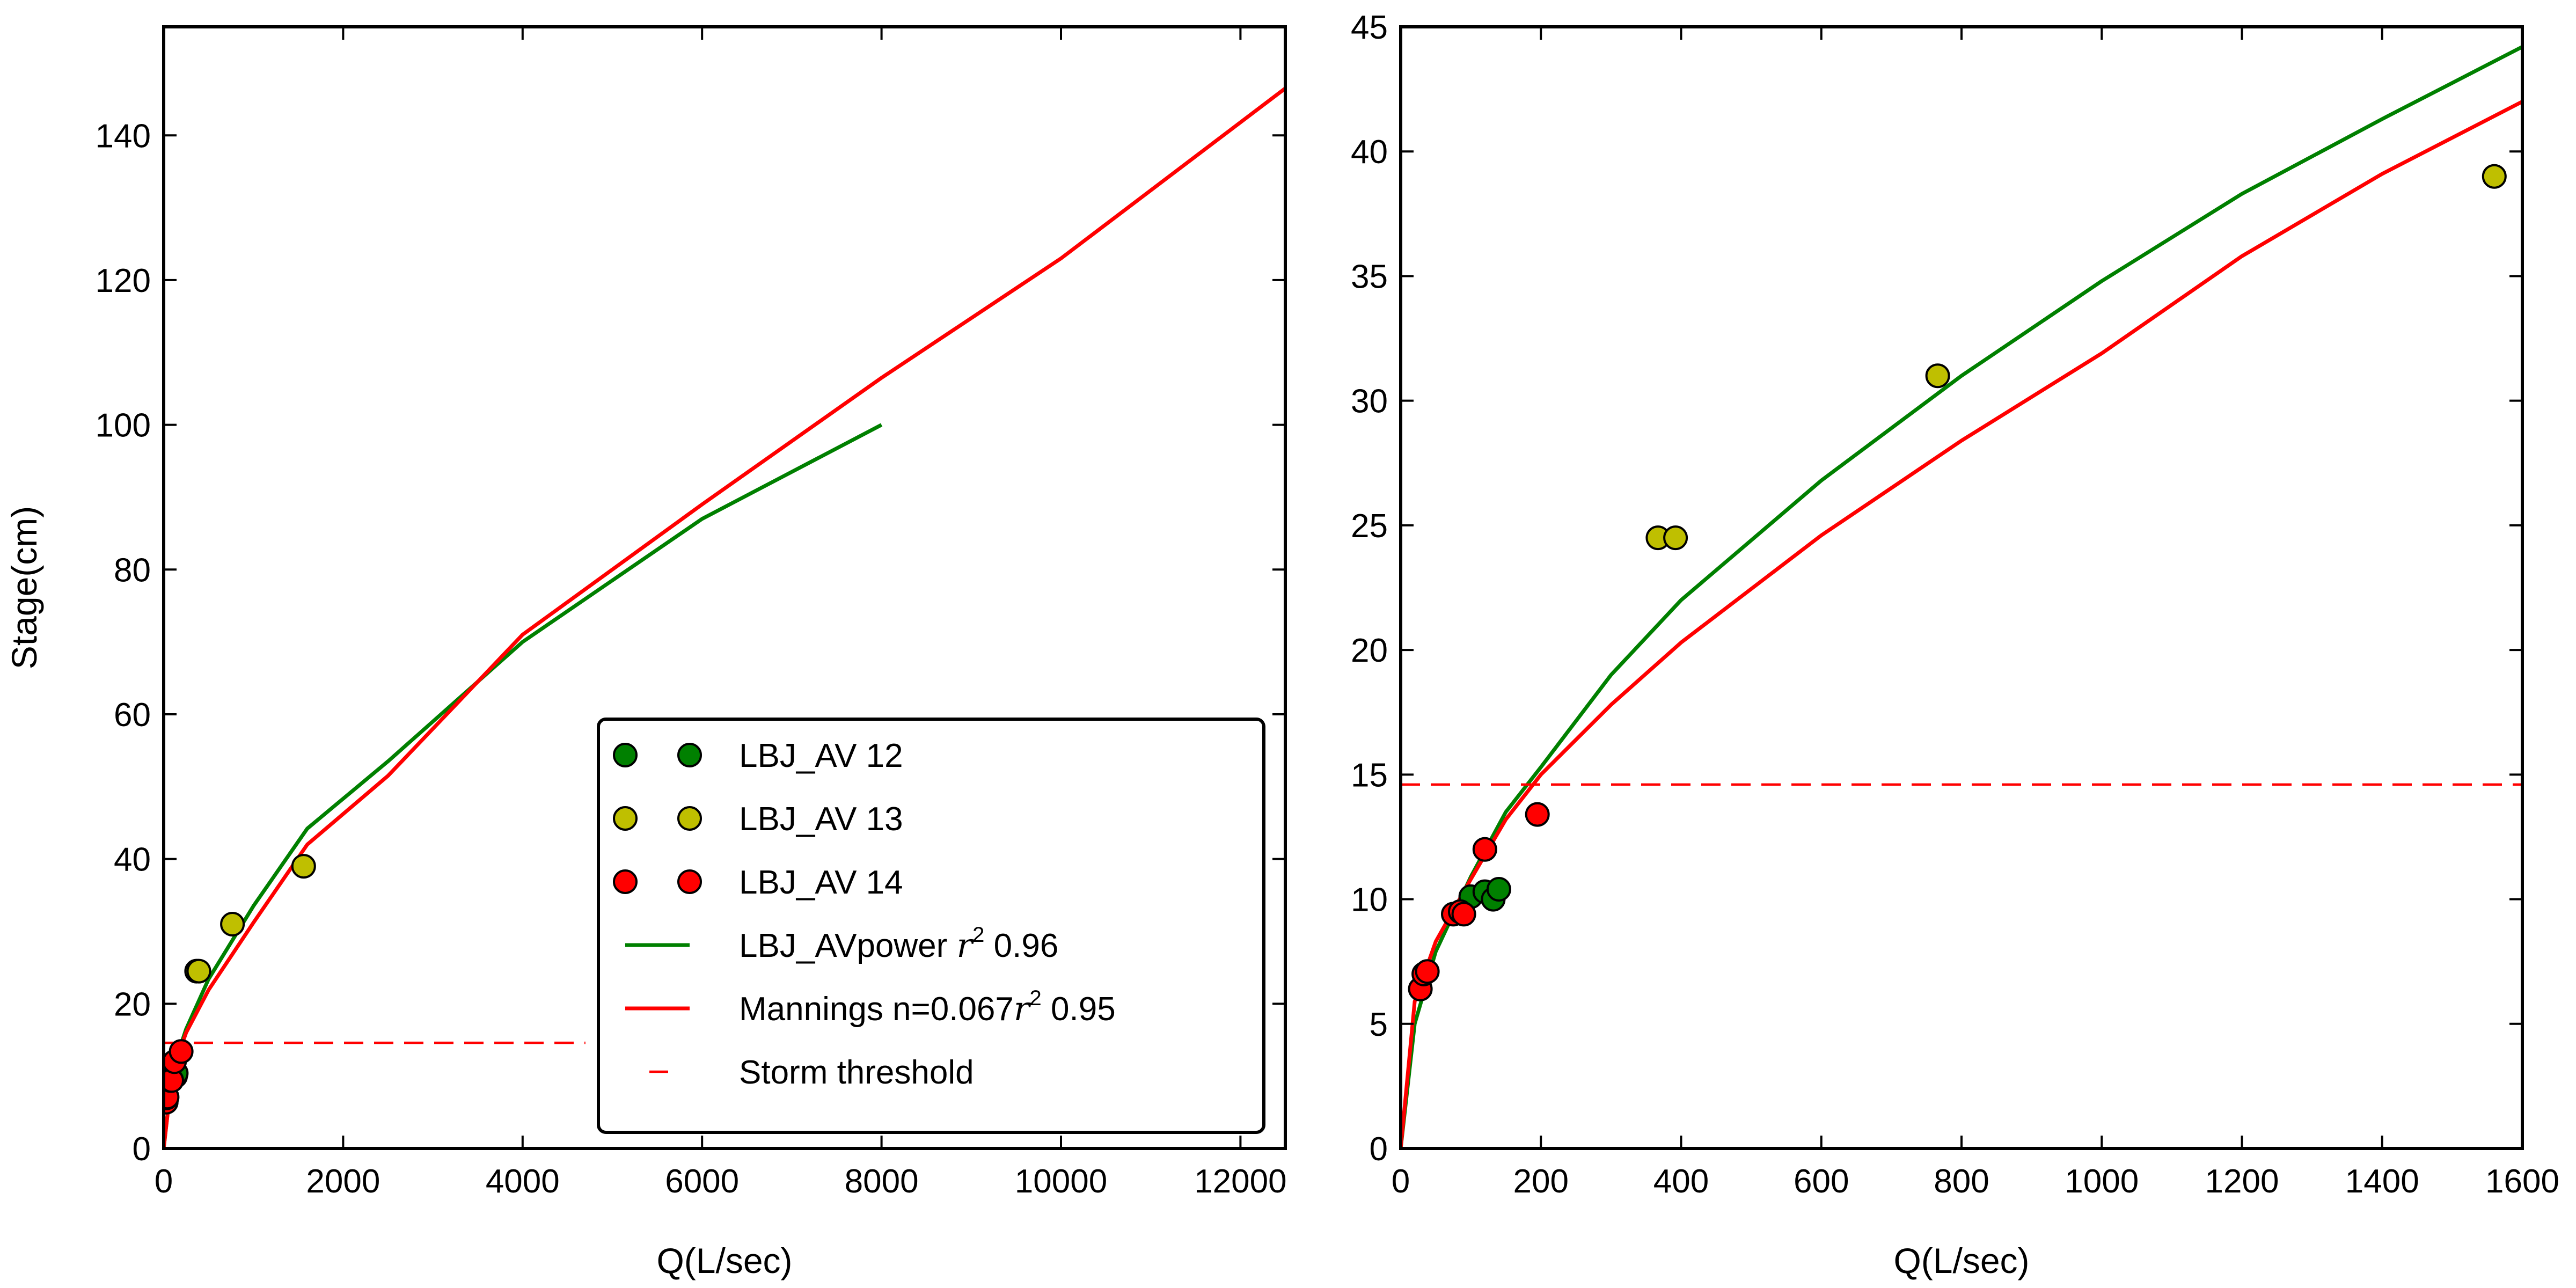 The width and height of the screenshot is (2576, 1288). Describe the element at coordinates (882, 1181) in the screenshot. I see `x-tick-label: 8000` at that location.